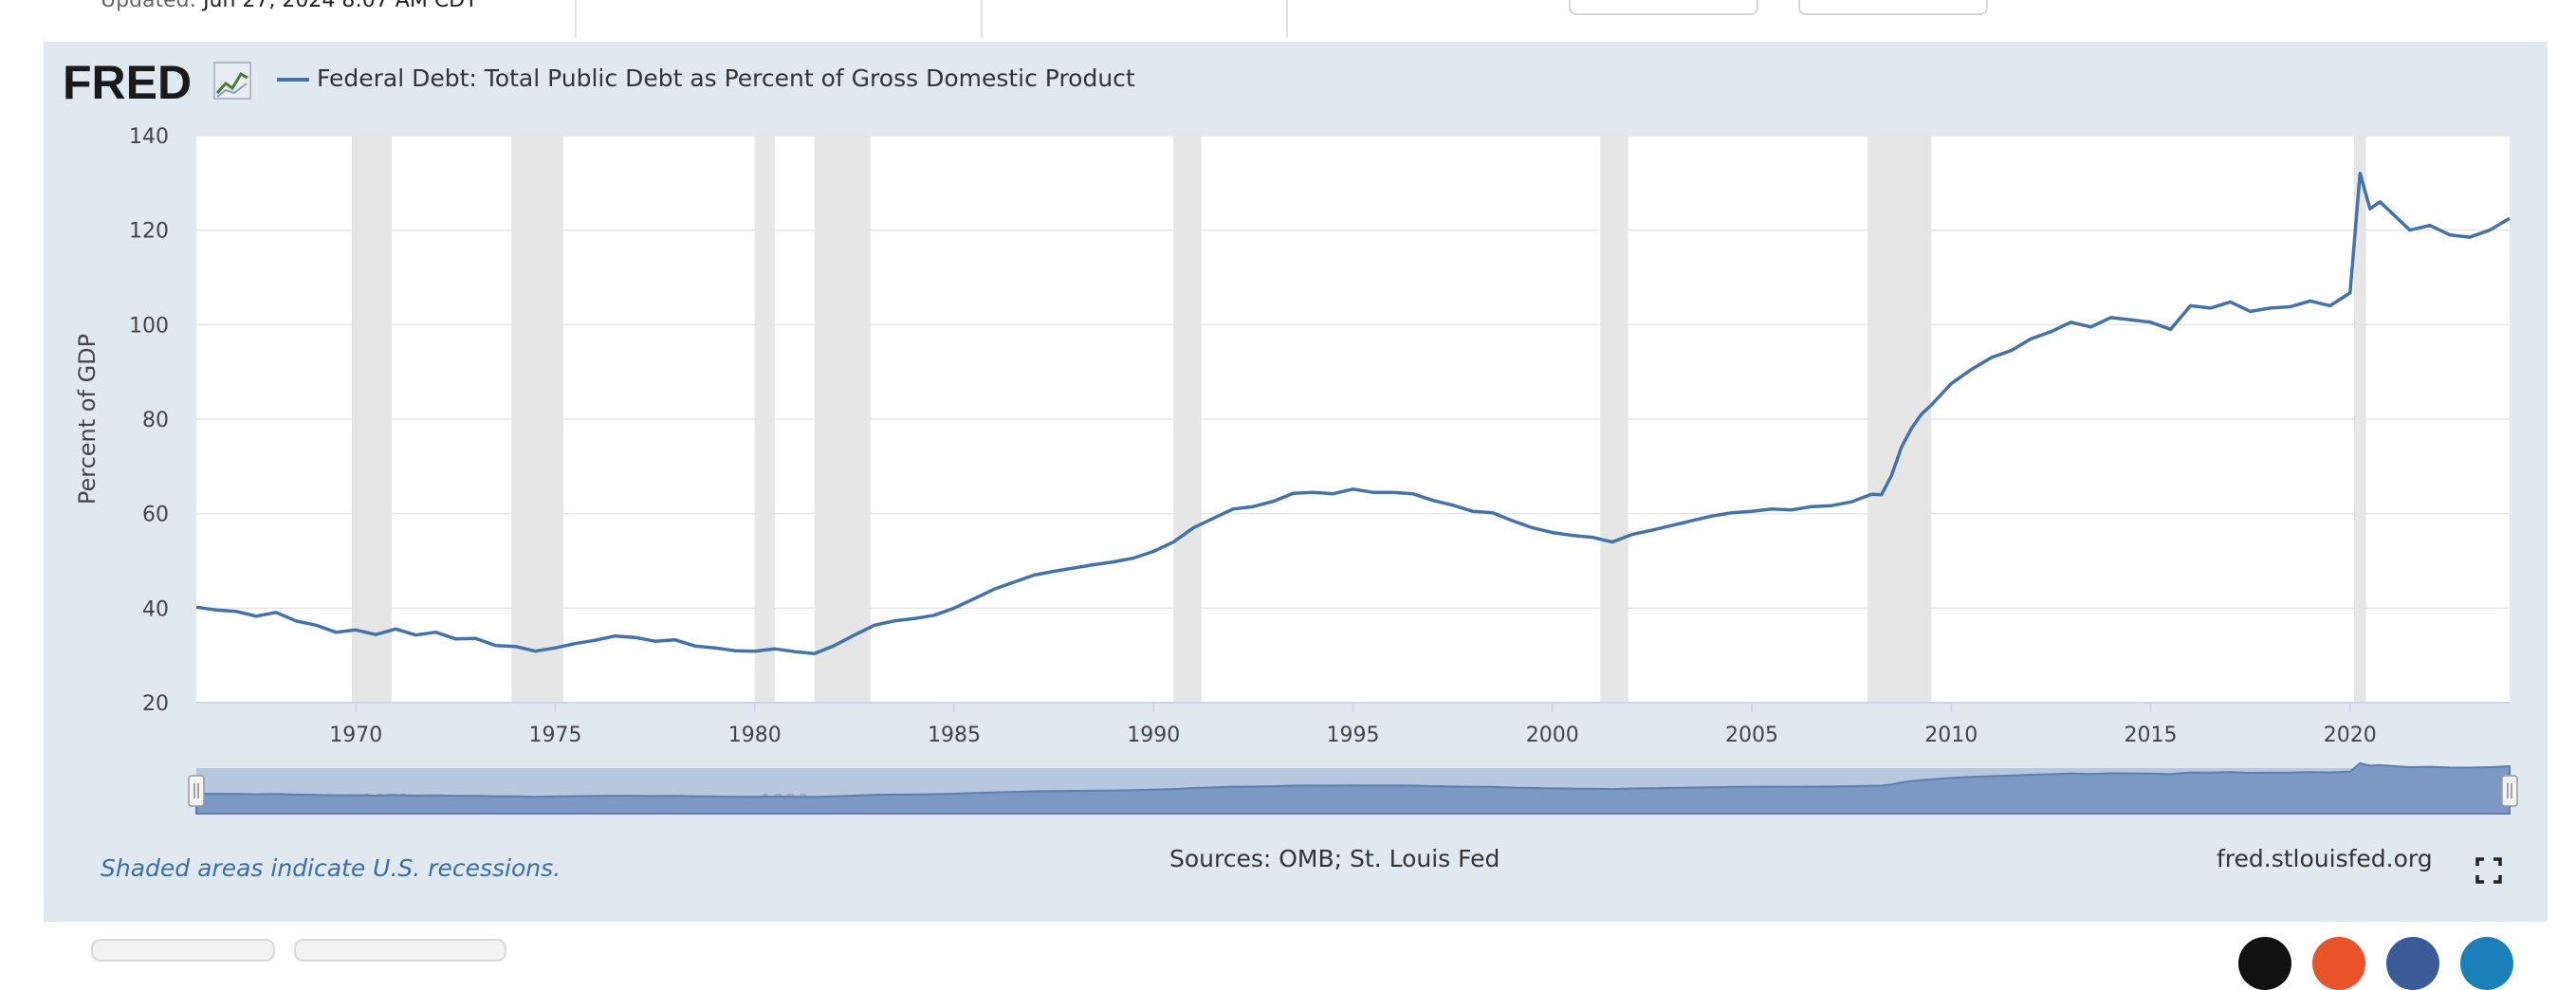 Image resolution: width=2576 pixels, height=990 pixels. I want to click on x-tick-label: 2000, so click(1552, 735).